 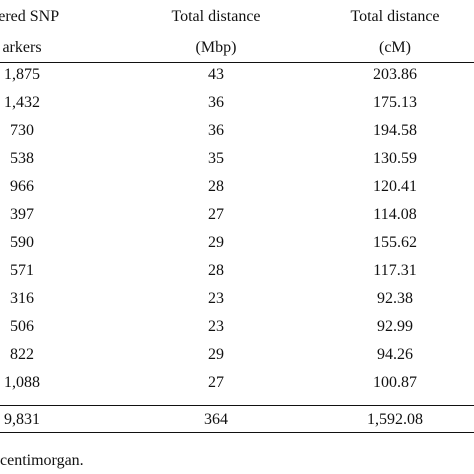 What do you see at coordinates (216, 158) in the screenshot?
I see `mbp-cell: 35` at bounding box center [216, 158].